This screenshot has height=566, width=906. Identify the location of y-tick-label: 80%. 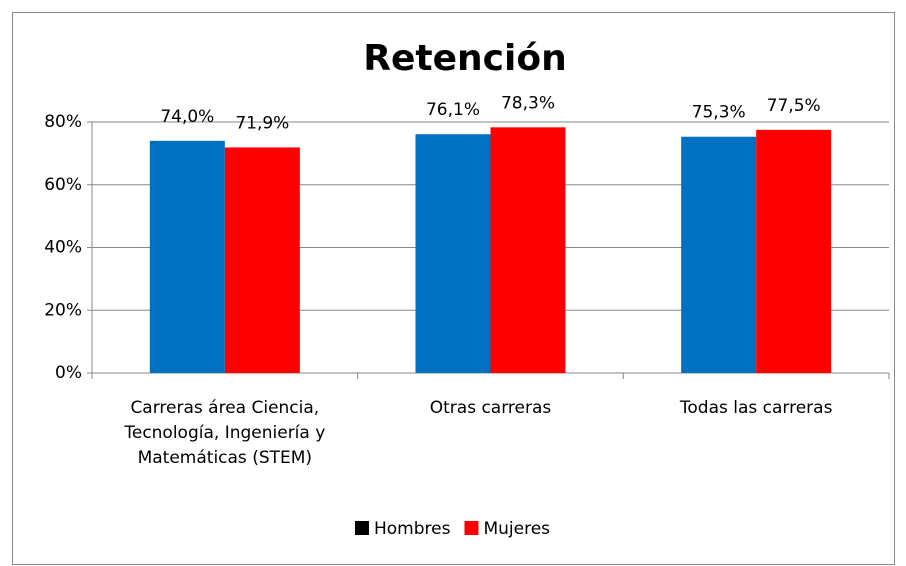
(63, 122).